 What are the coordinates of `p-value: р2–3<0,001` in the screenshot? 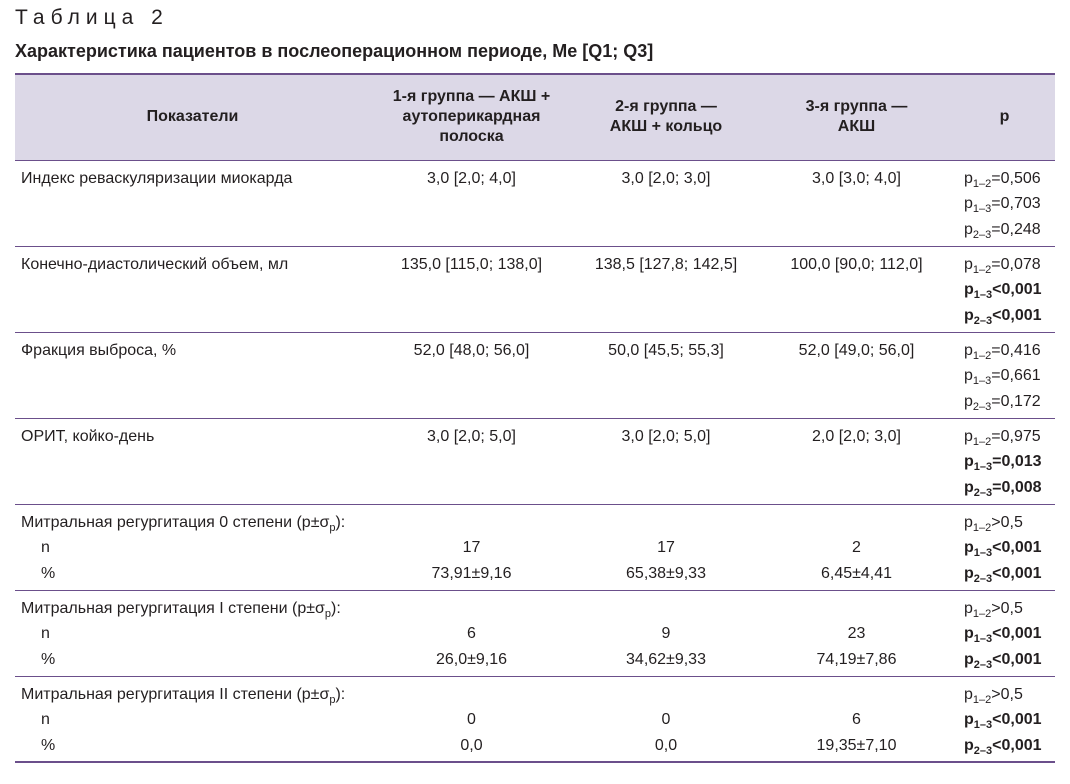 It's located at (1006, 660).